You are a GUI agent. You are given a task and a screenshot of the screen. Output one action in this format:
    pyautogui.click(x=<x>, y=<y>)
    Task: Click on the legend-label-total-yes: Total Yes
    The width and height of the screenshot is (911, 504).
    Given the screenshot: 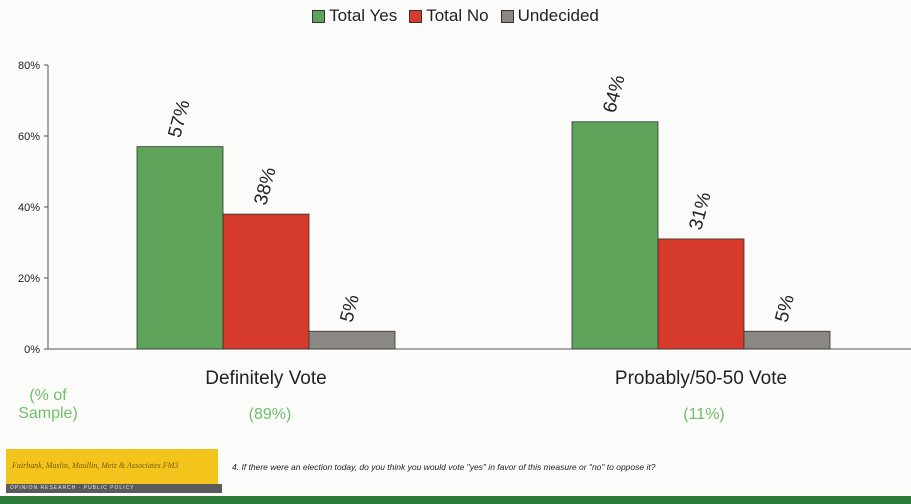 What is the action you would take?
    pyautogui.click(x=363, y=15)
    